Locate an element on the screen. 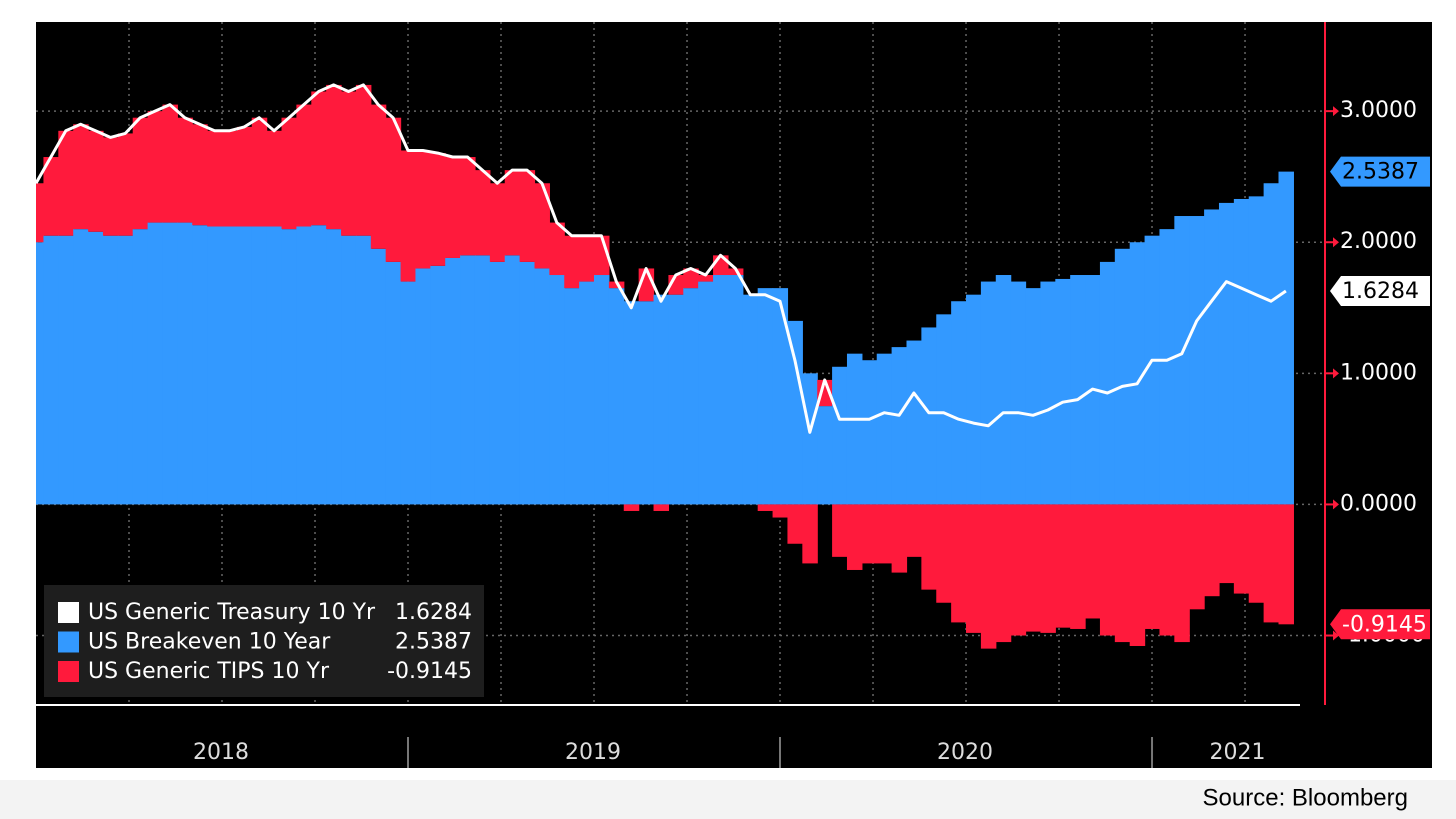  x-tick-label: 2020 is located at coordinates (965, 752).